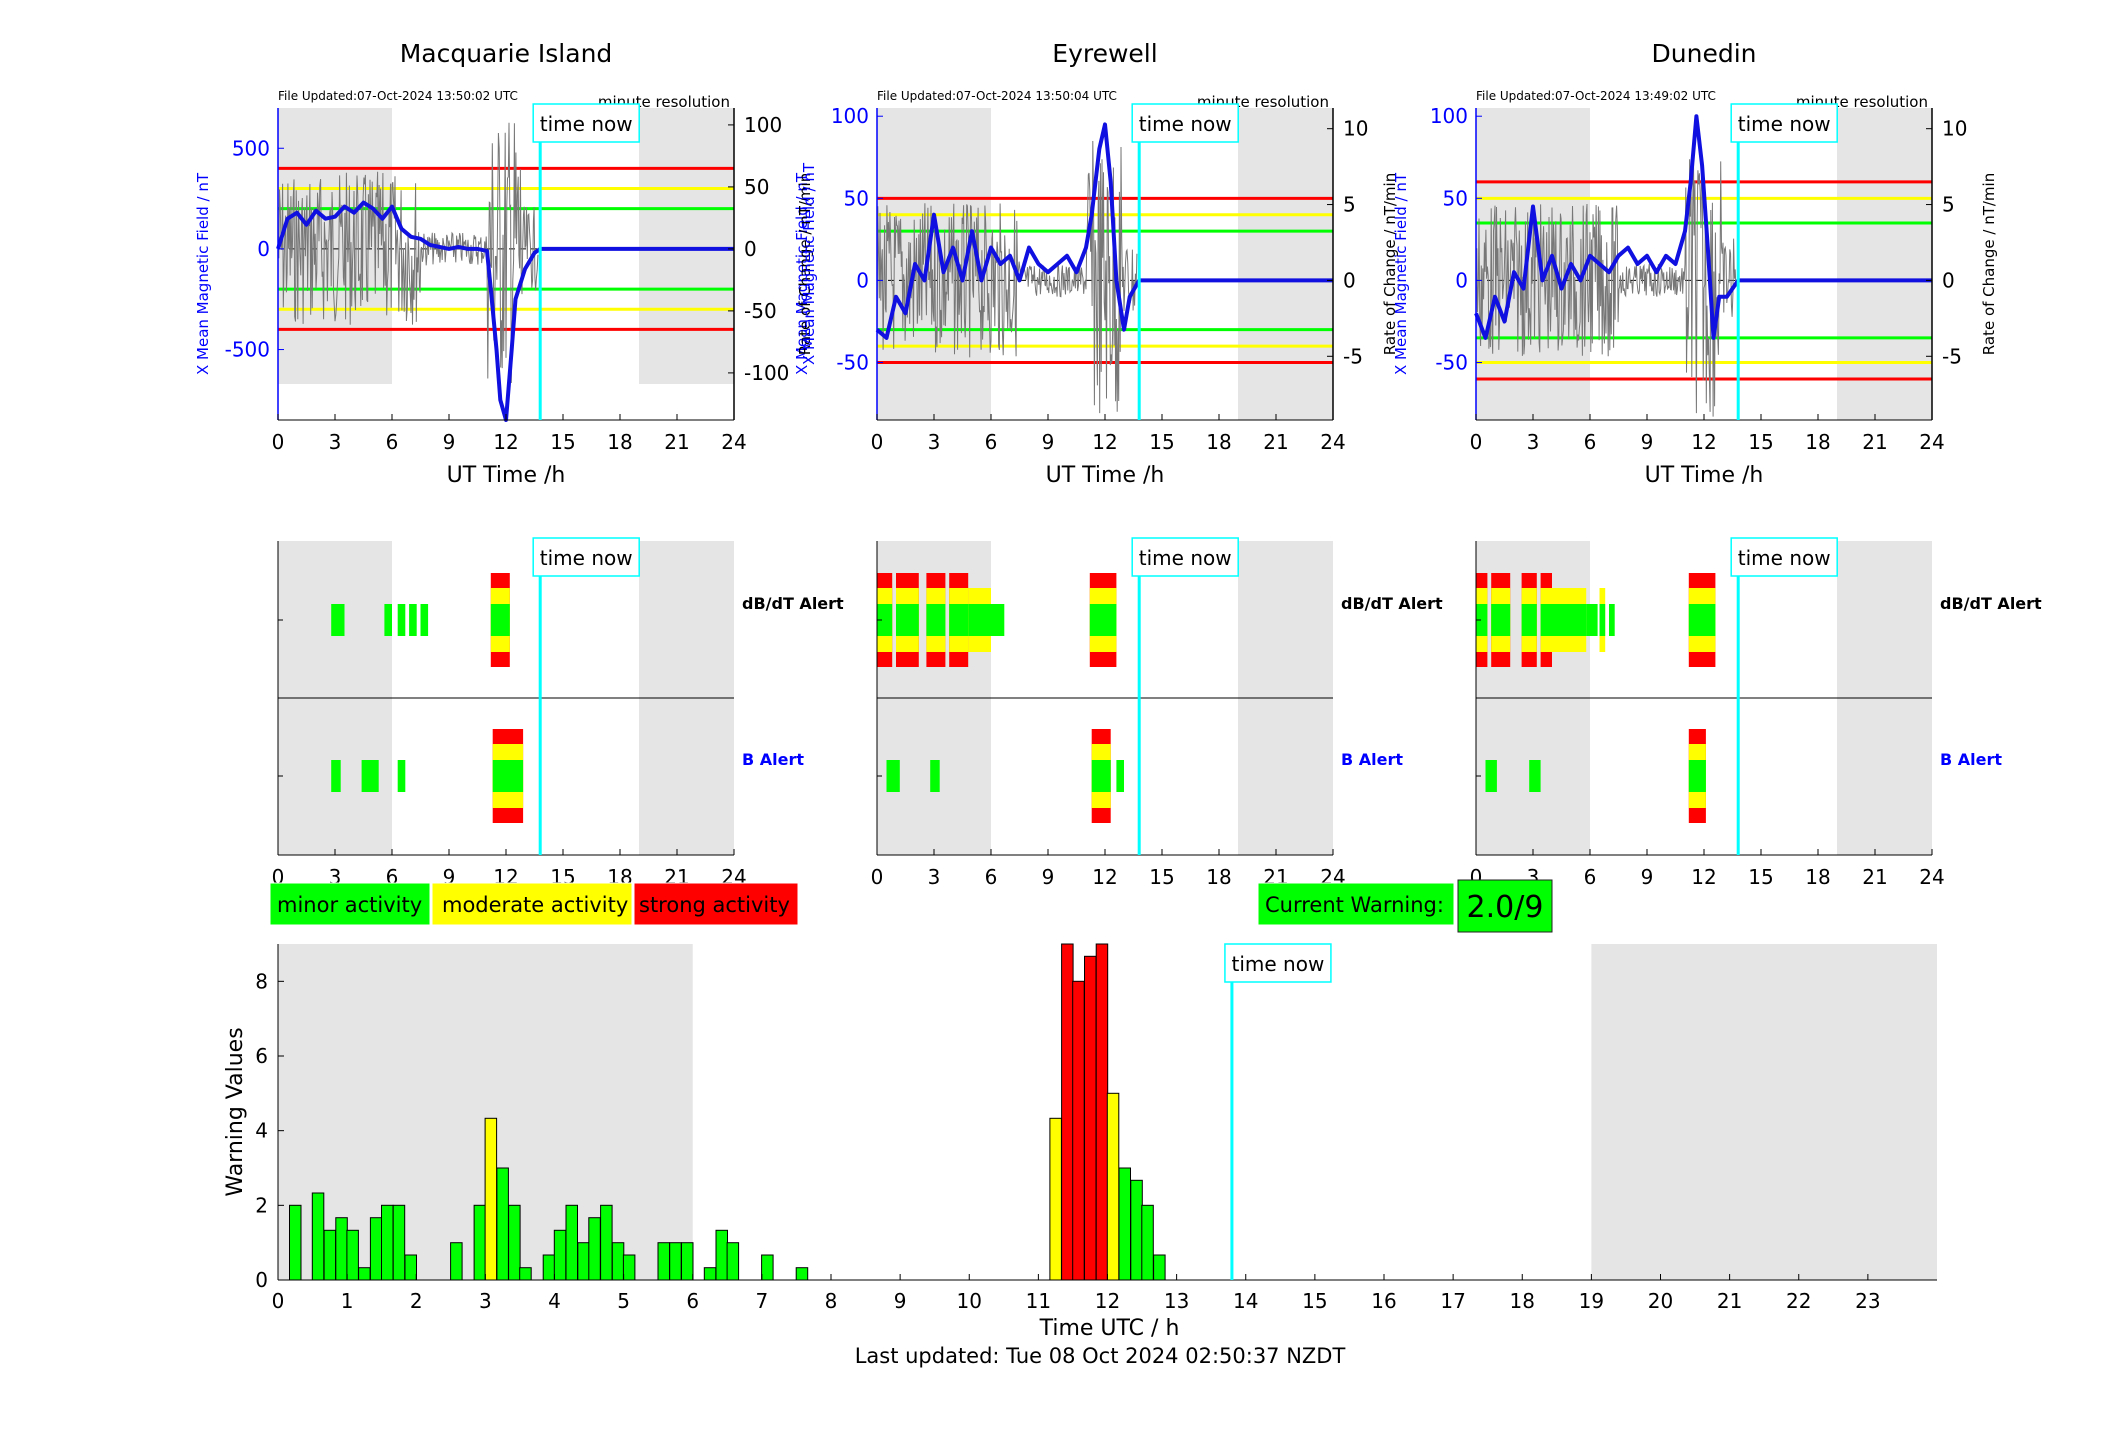 The image size is (2117, 1441). What do you see at coordinates (1784, 124) in the screenshot?
I see `time-now-label: time now` at bounding box center [1784, 124].